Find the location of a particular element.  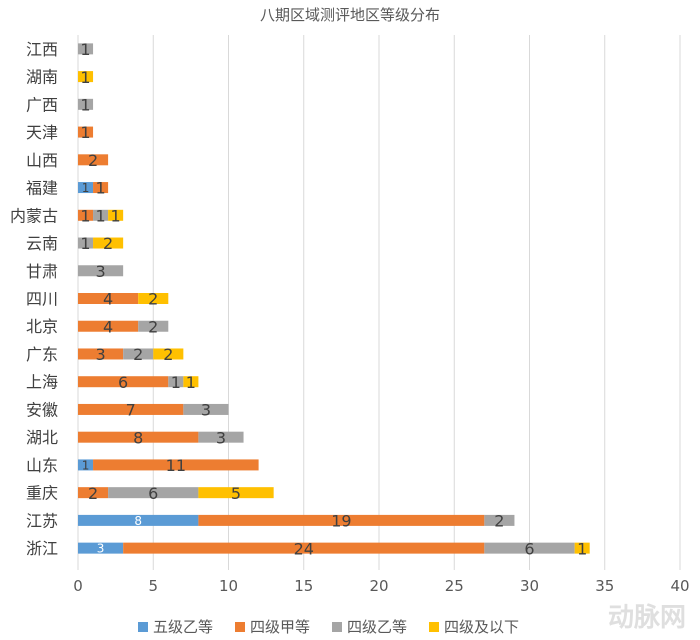

x-tick-label: 25 is located at coordinates (454, 586).